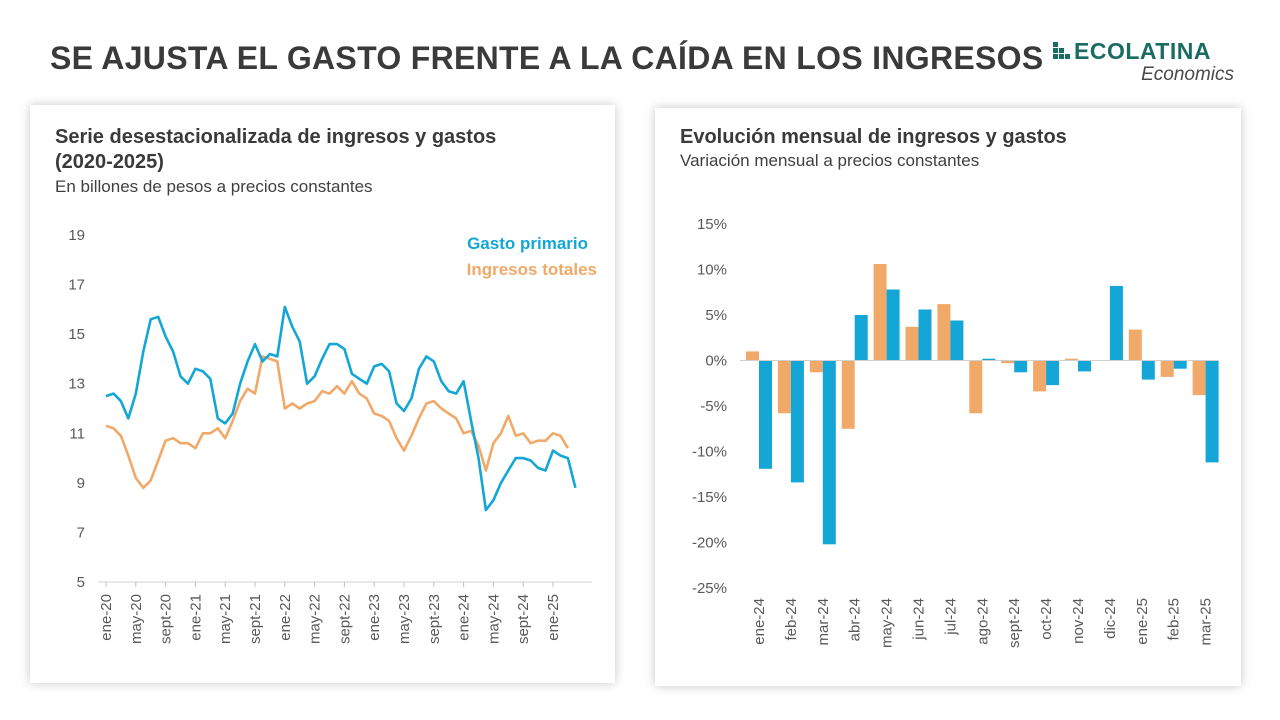 This screenshot has height=720, width=1280. Describe the element at coordinates (855, 619) in the screenshot. I see `x-tick-label: abr-24` at that location.